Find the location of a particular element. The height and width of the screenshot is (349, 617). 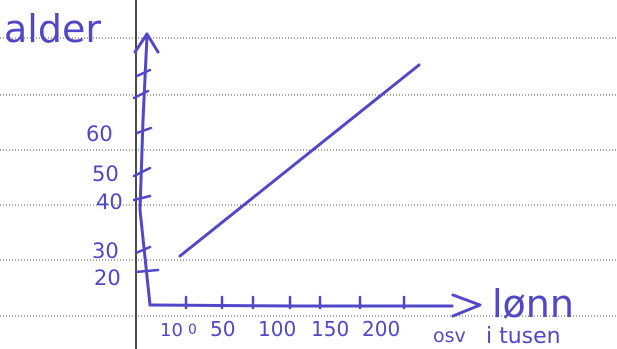

x-tick-marks is located at coordinates (295, 302).